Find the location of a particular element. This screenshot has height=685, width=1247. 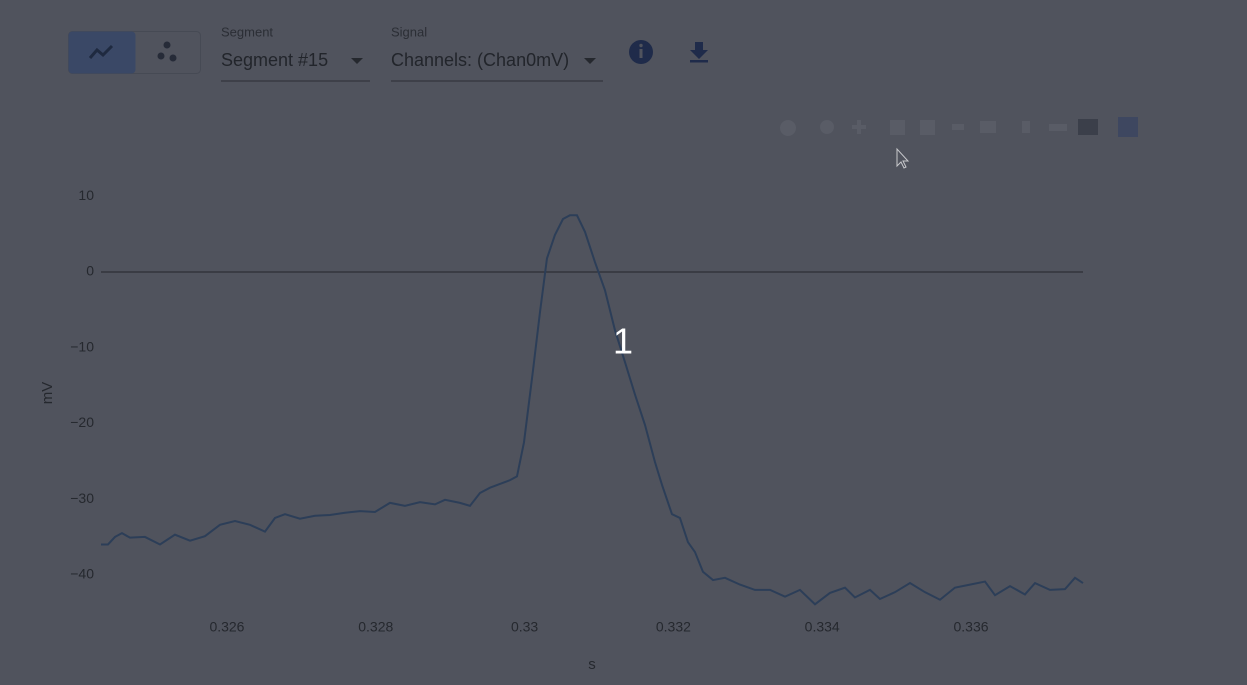

segment-select: Segment #15 is located at coordinates (274, 60).